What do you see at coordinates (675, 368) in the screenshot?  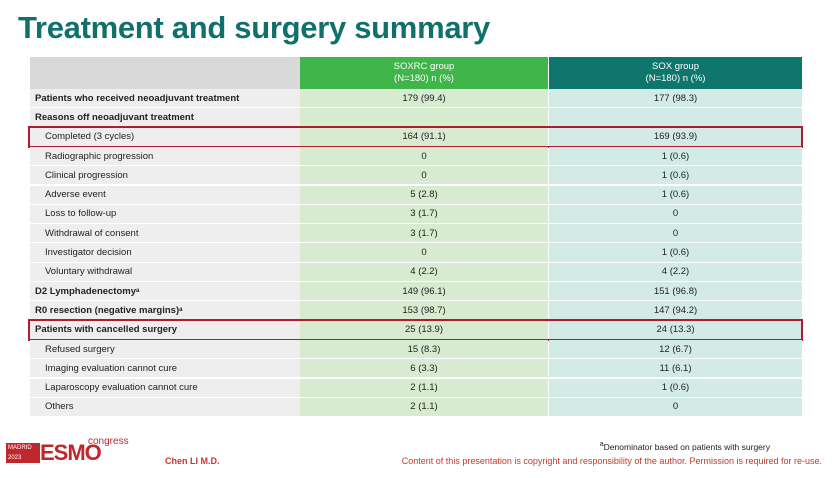 I see `value-cell: 11 (6.1)` at bounding box center [675, 368].